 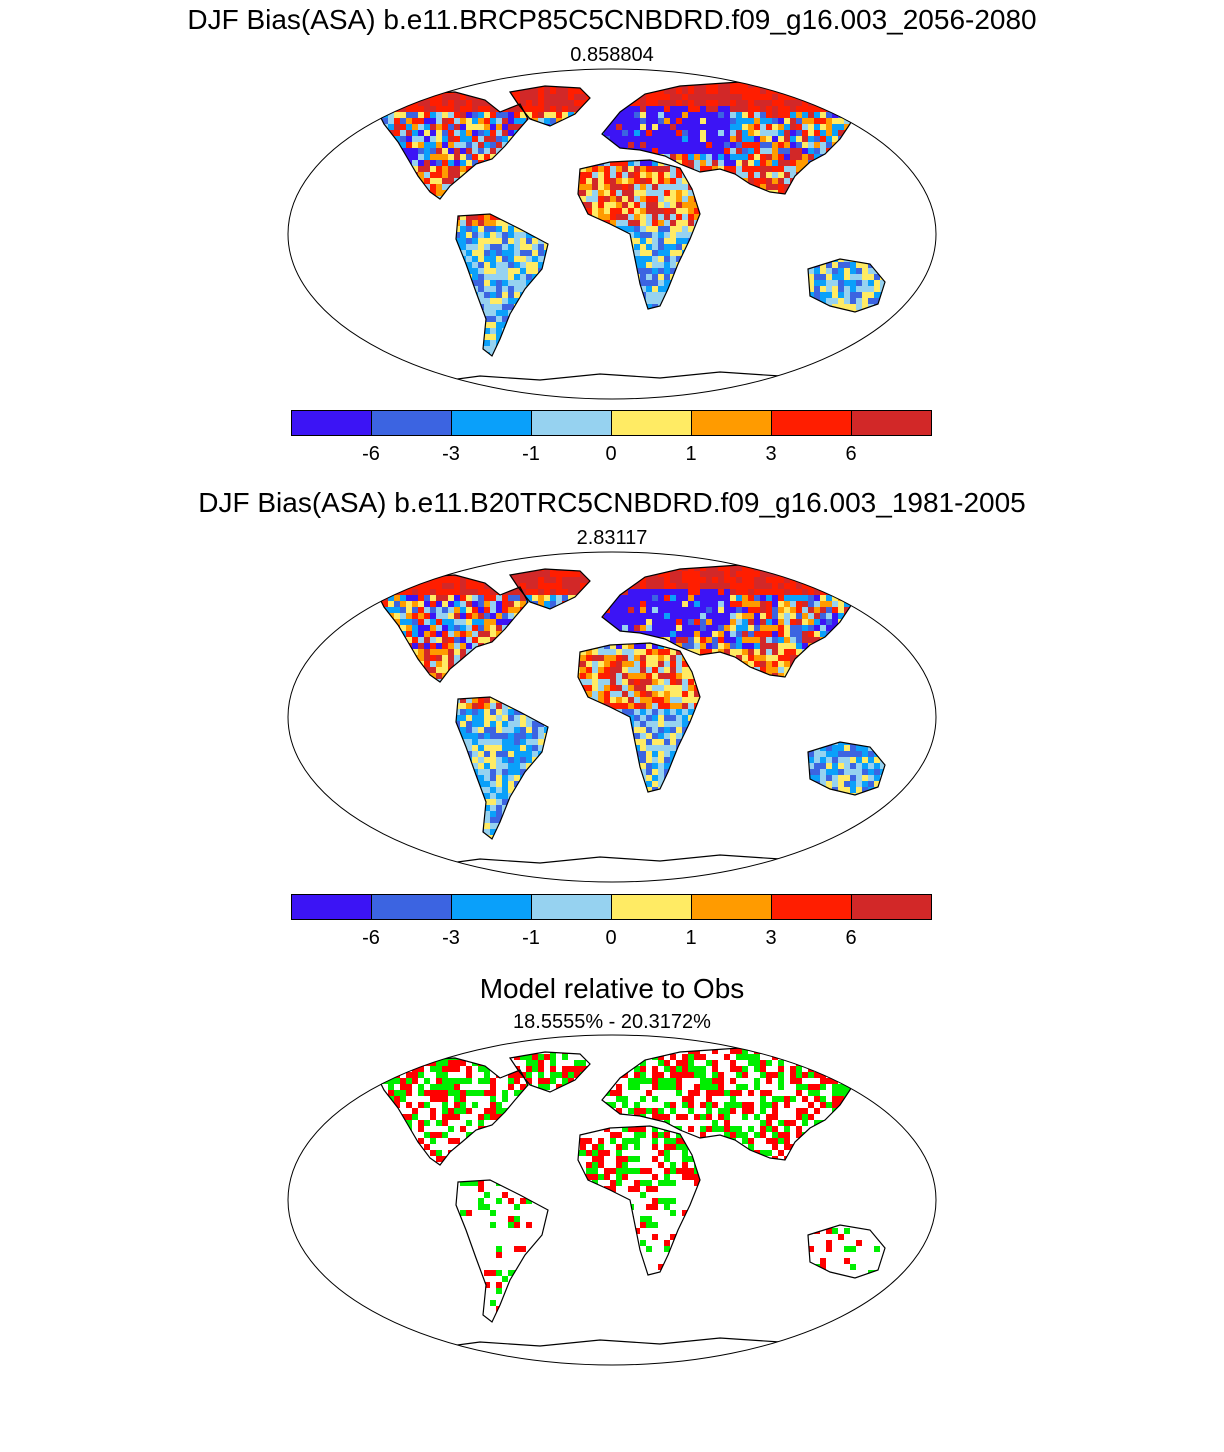 I want to click on colorbar-2-label: 1, so click(x=691, y=938).